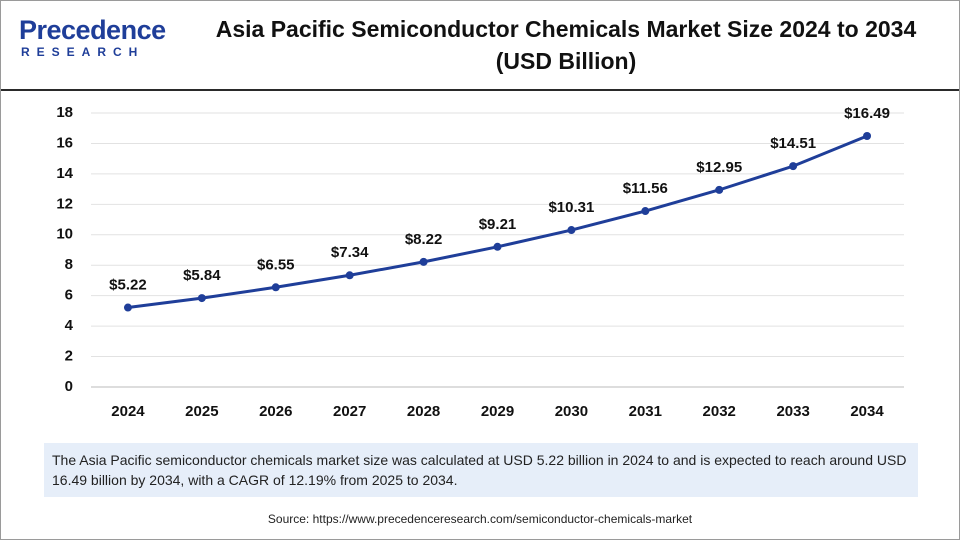 The image size is (960, 540). Describe the element at coordinates (719, 167) in the screenshot. I see `value-label: $12.95` at that location.